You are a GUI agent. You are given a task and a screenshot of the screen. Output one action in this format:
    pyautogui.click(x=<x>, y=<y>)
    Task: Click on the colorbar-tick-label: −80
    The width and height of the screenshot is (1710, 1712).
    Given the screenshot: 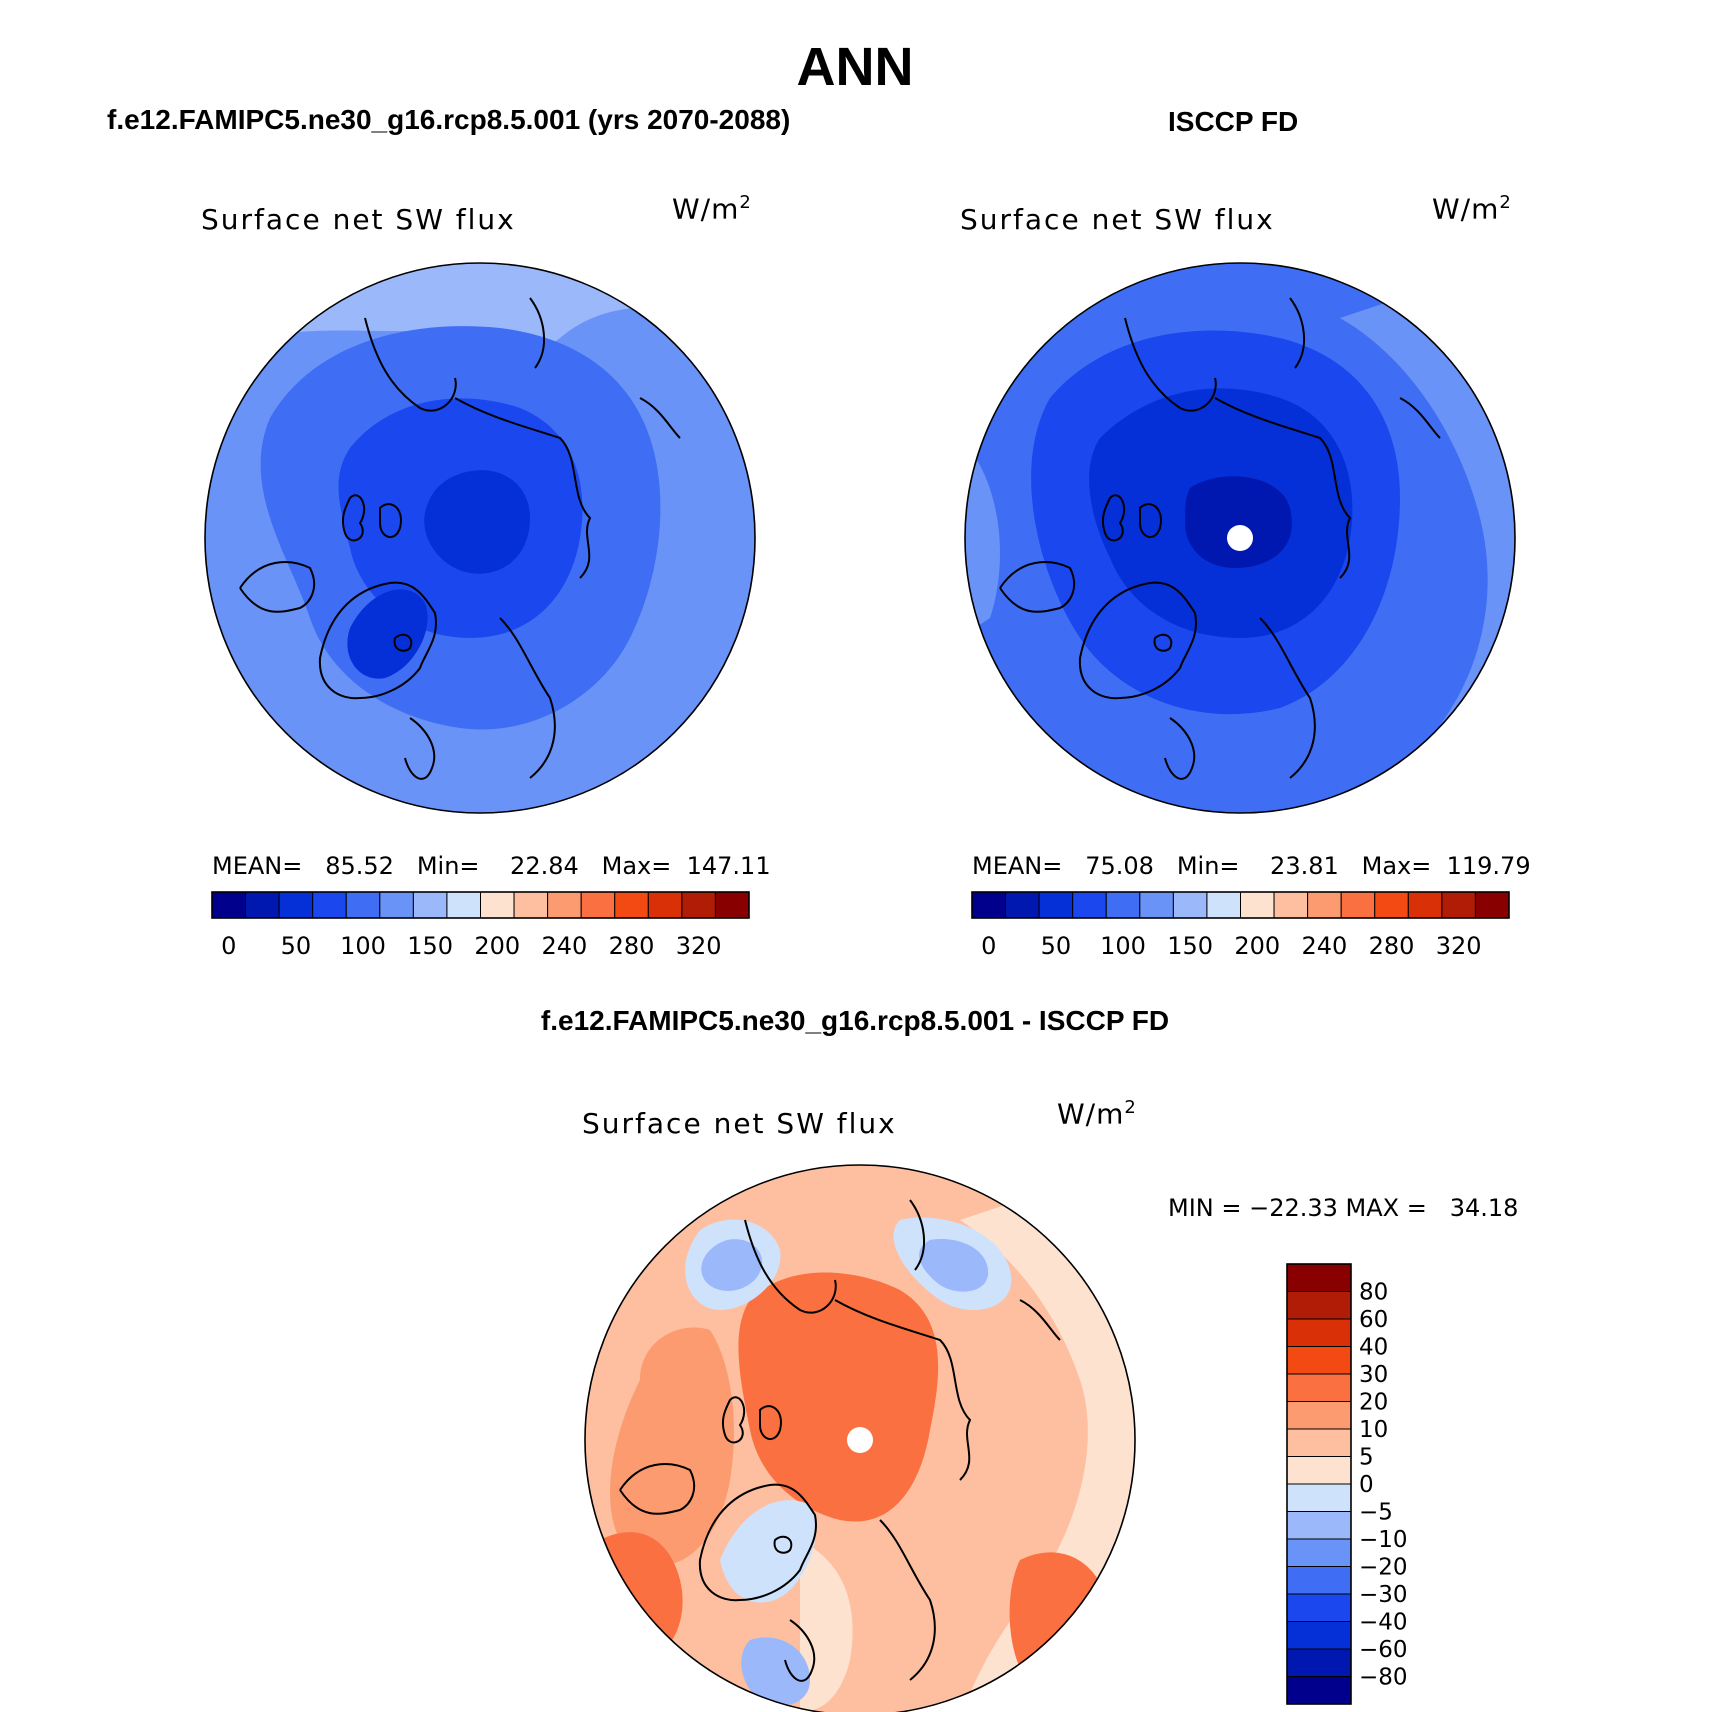 What is the action you would take?
    pyautogui.click(x=1383, y=1678)
    